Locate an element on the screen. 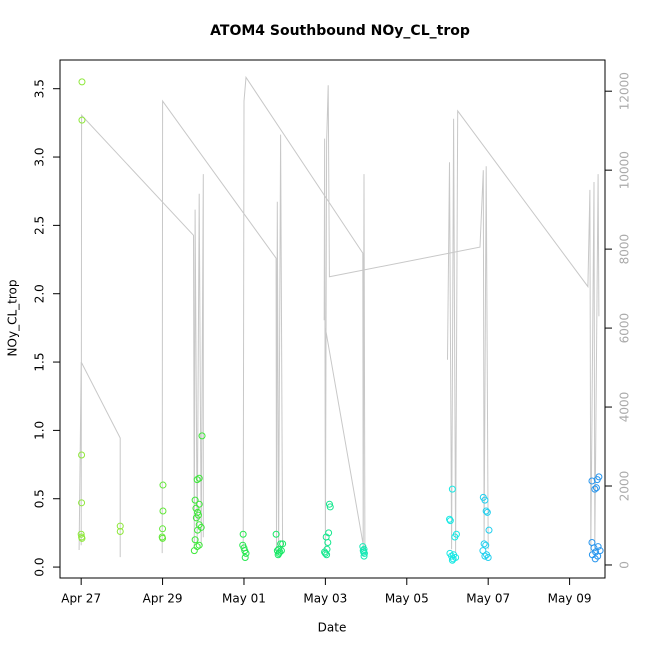 This screenshot has height=654, width=650. y-tick-label: 0.5 is located at coordinates (40, 498).